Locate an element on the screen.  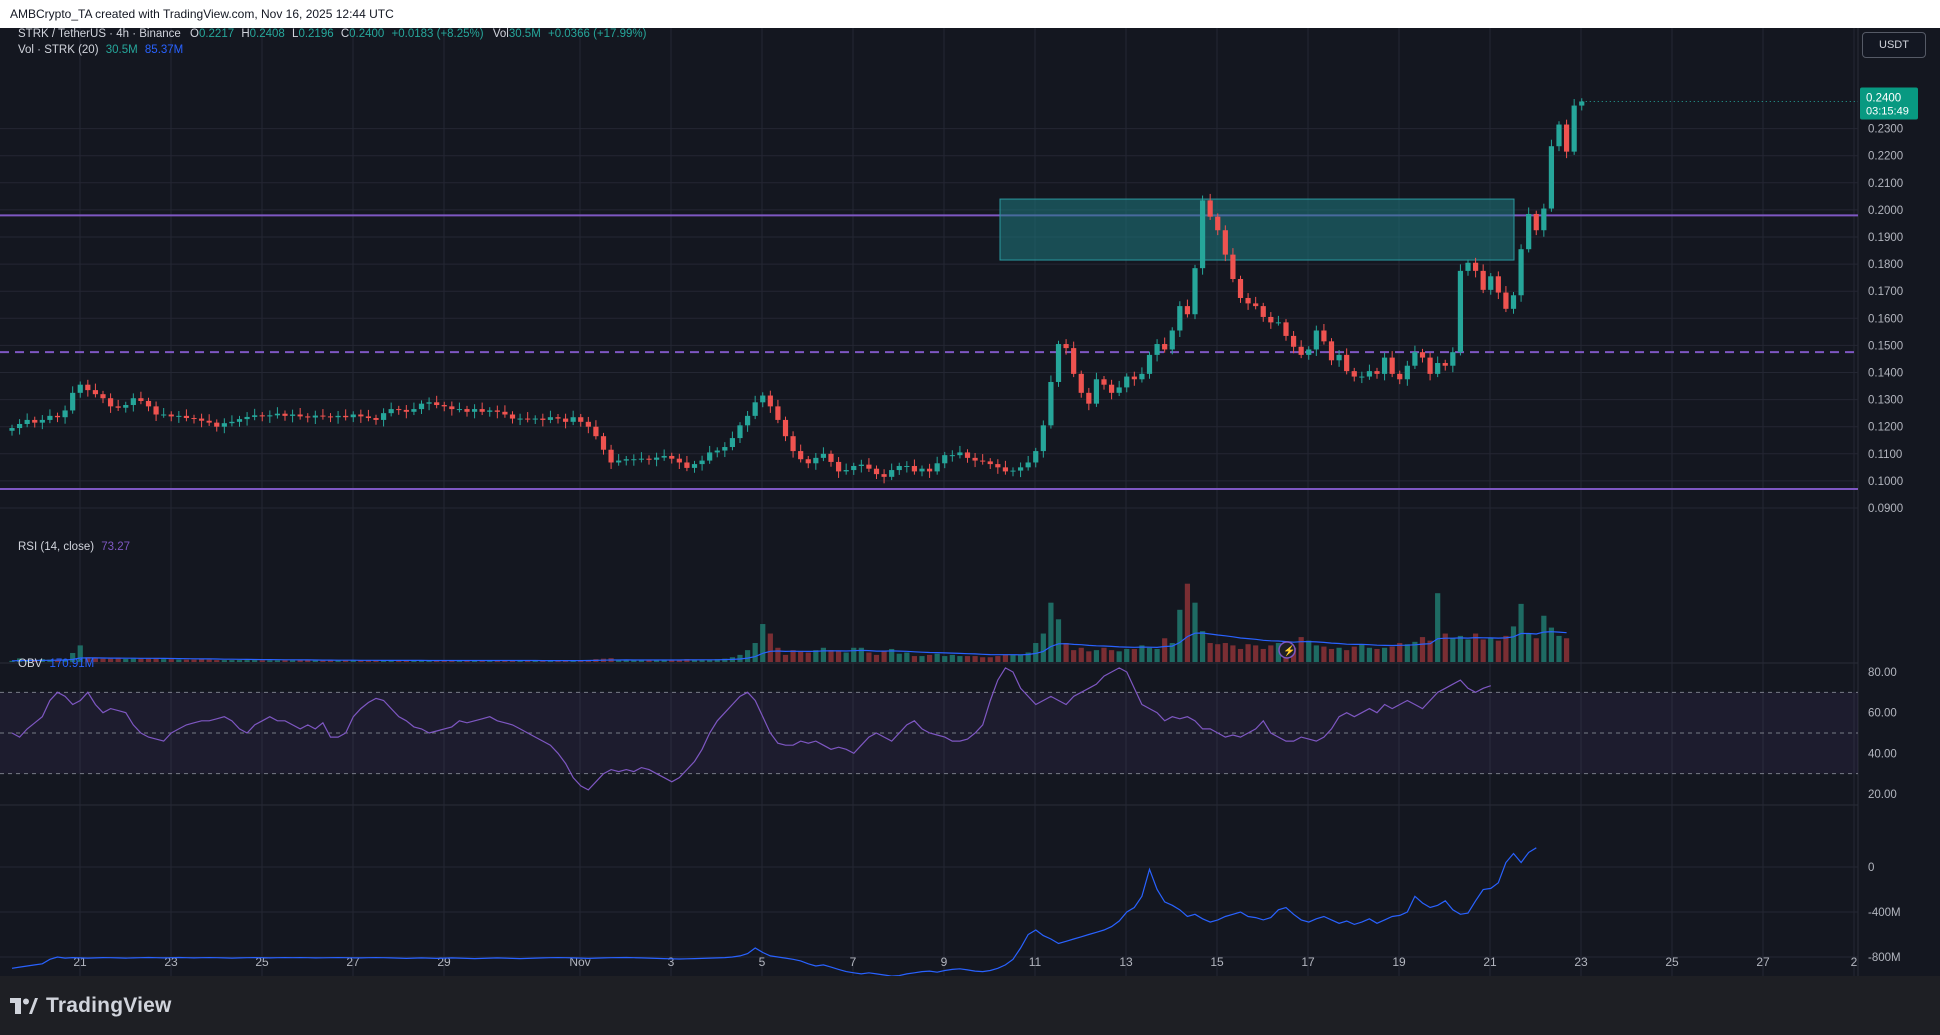
x-tick-label: 27 is located at coordinates (1763, 962).